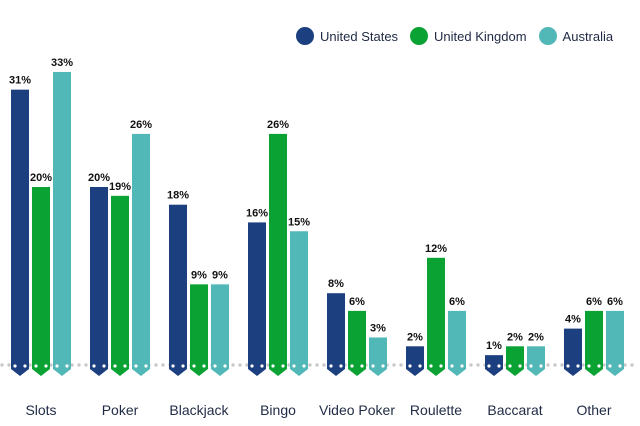 This screenshot has width=640, height=426. Describe the element at coordinates (336, 284) in the screenshot. I see `bar-video-poker-united-states-label: 8%` at that location.